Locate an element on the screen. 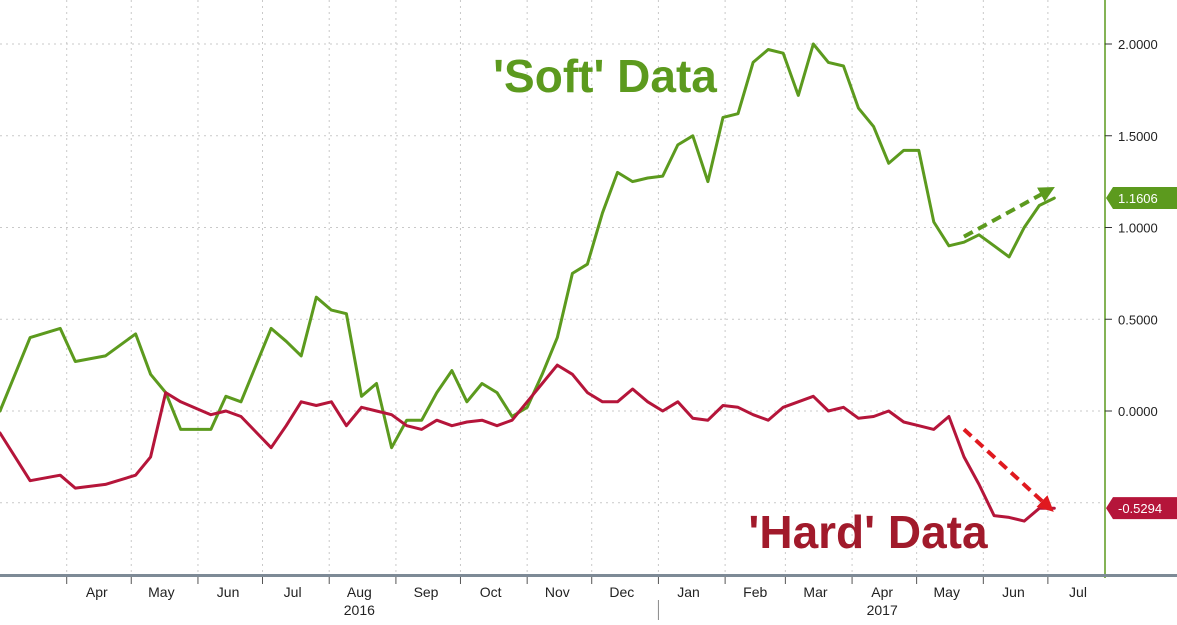  trend-arrow-hard-down is located at coordinates (1008, 469).